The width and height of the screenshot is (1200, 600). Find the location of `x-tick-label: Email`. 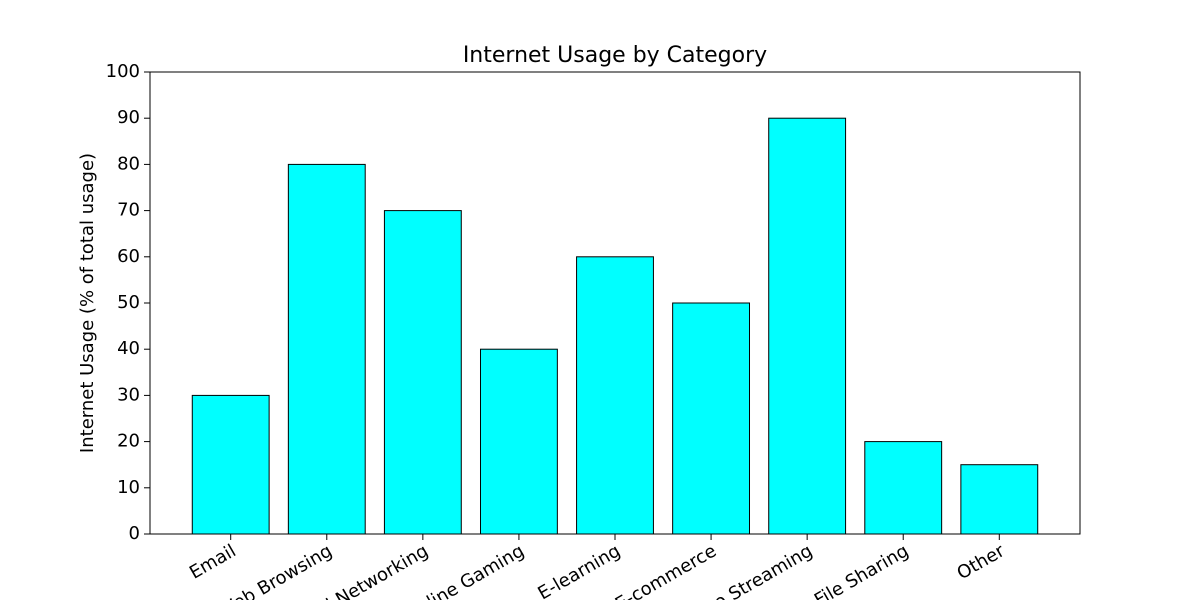

x-tick-label: Email is located at coordinates (213, 561).